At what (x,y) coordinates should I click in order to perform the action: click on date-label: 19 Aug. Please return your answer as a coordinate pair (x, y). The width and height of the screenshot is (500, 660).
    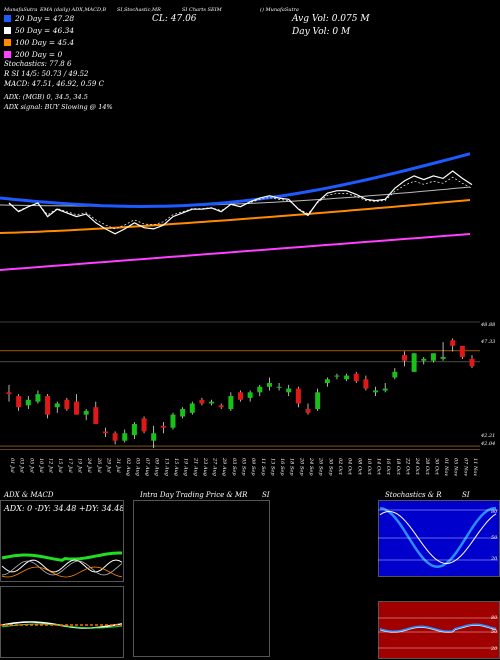
    Looking at the image, I should click on (186, 467).